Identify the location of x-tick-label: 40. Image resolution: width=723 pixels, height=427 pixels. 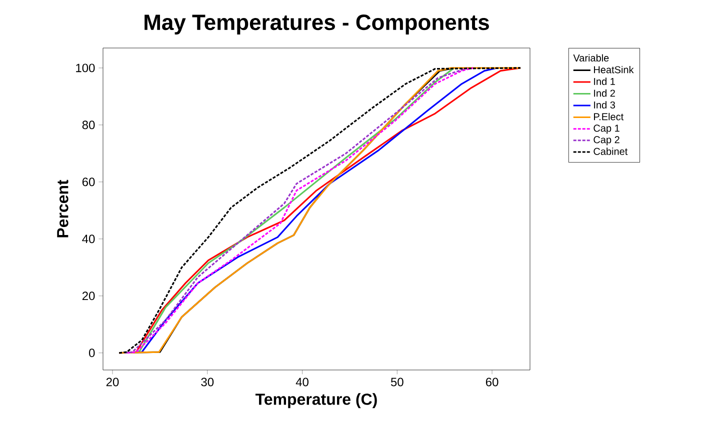
(302, 382).